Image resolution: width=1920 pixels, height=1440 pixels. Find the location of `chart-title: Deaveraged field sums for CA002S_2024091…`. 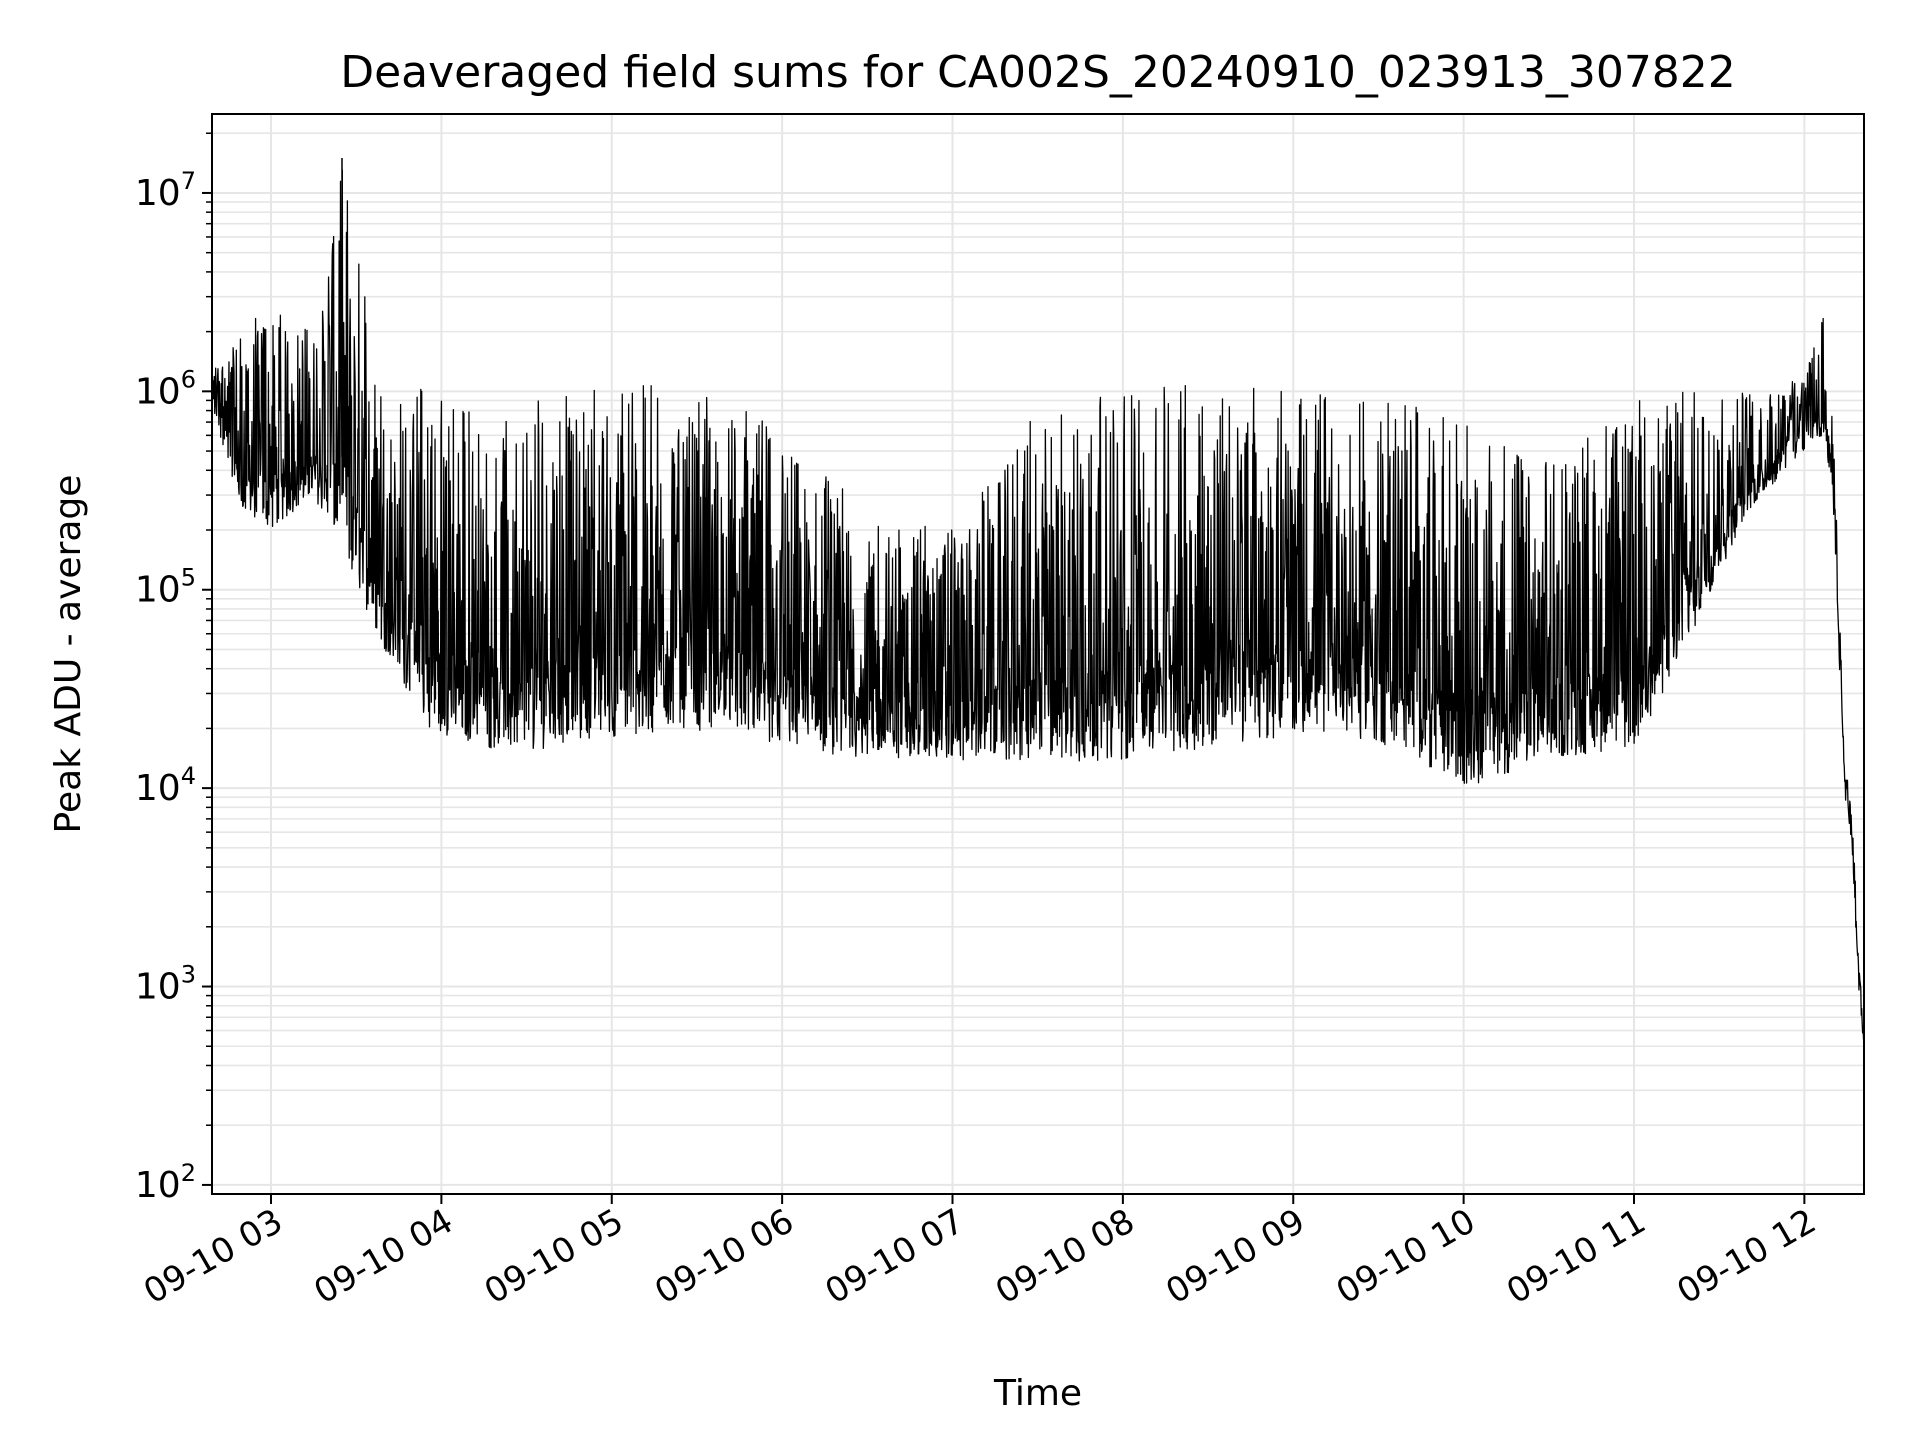

chart-title: Deaveraged field sums for CA002S_2024091… is located at coordinates (1038, 72).